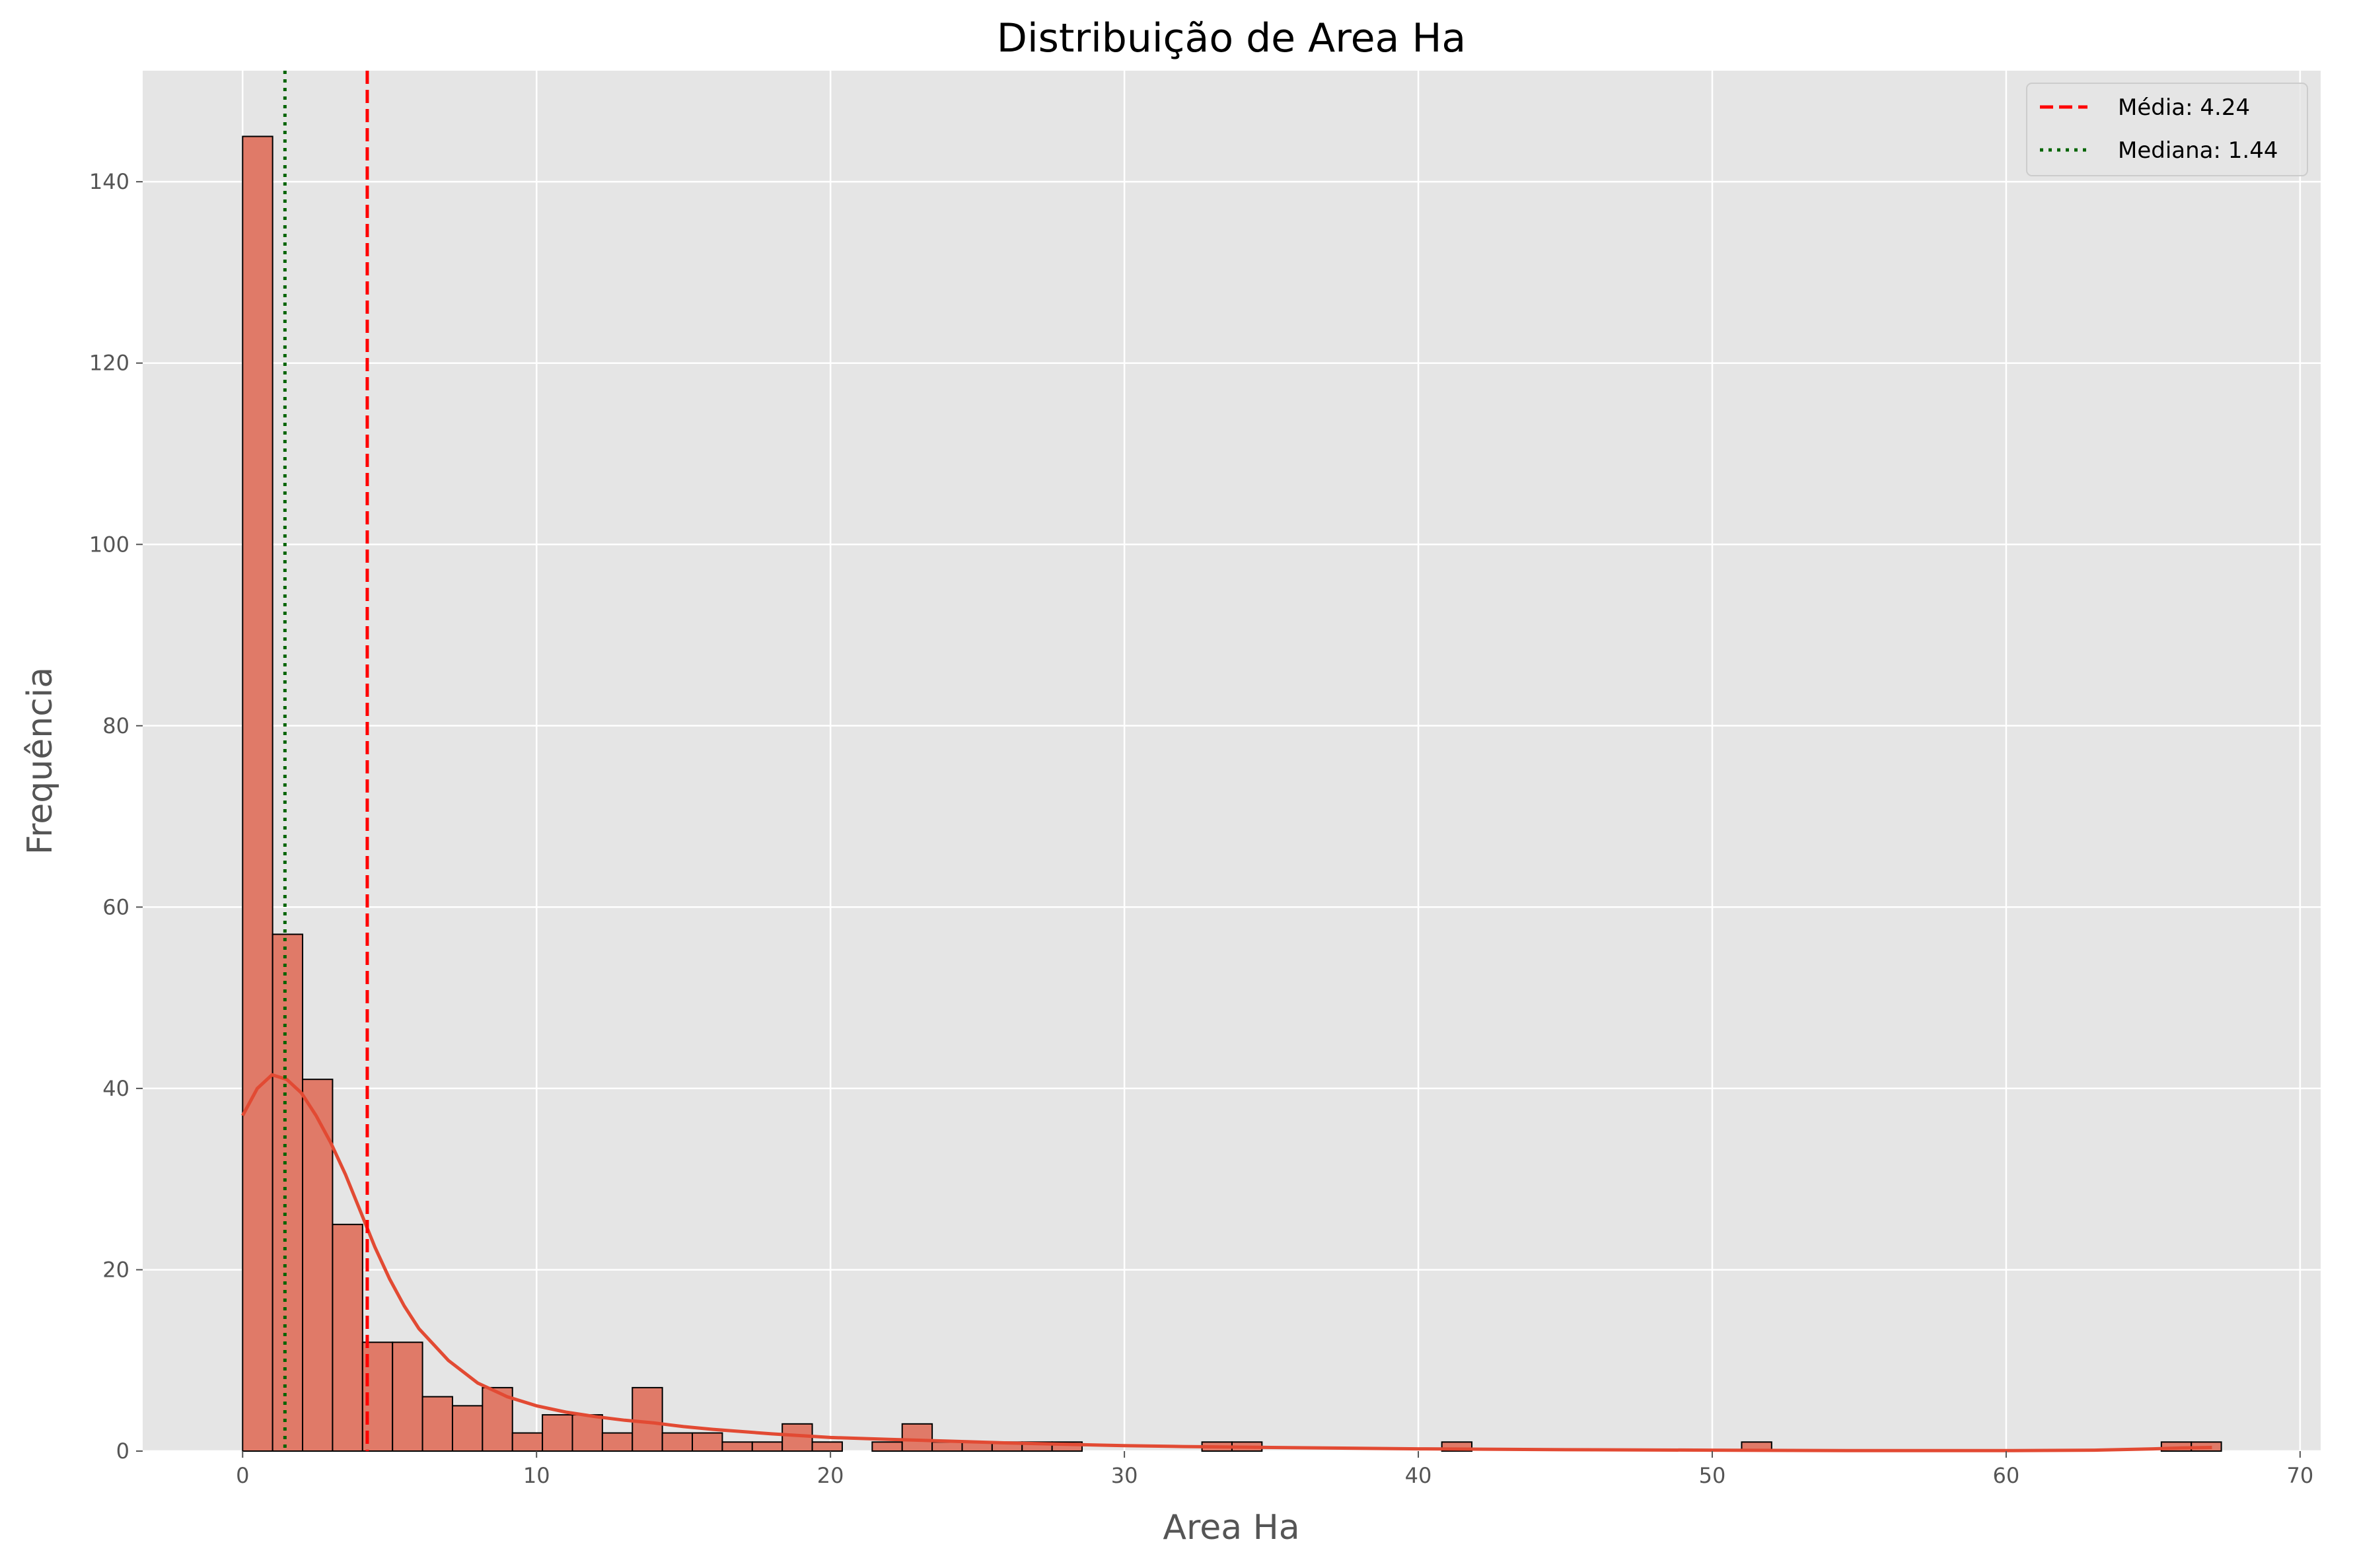 The image size is (2357, 1568). What do you see at coordinates (40, 761) in the screenshot?
I see `y-axis-label: Frequência` at bounding box center [40, 761].